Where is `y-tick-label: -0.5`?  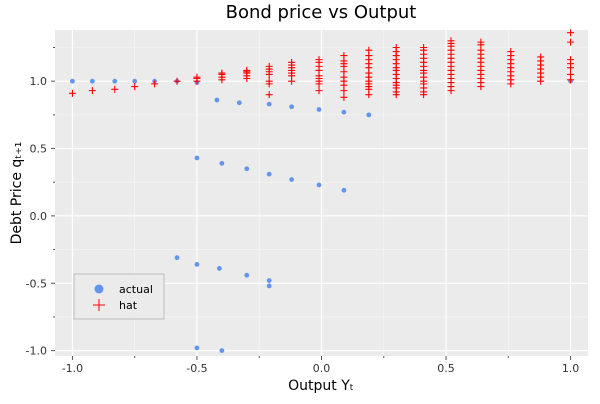
y-tick-label: -0.5 is located at coordinates (36, 283).